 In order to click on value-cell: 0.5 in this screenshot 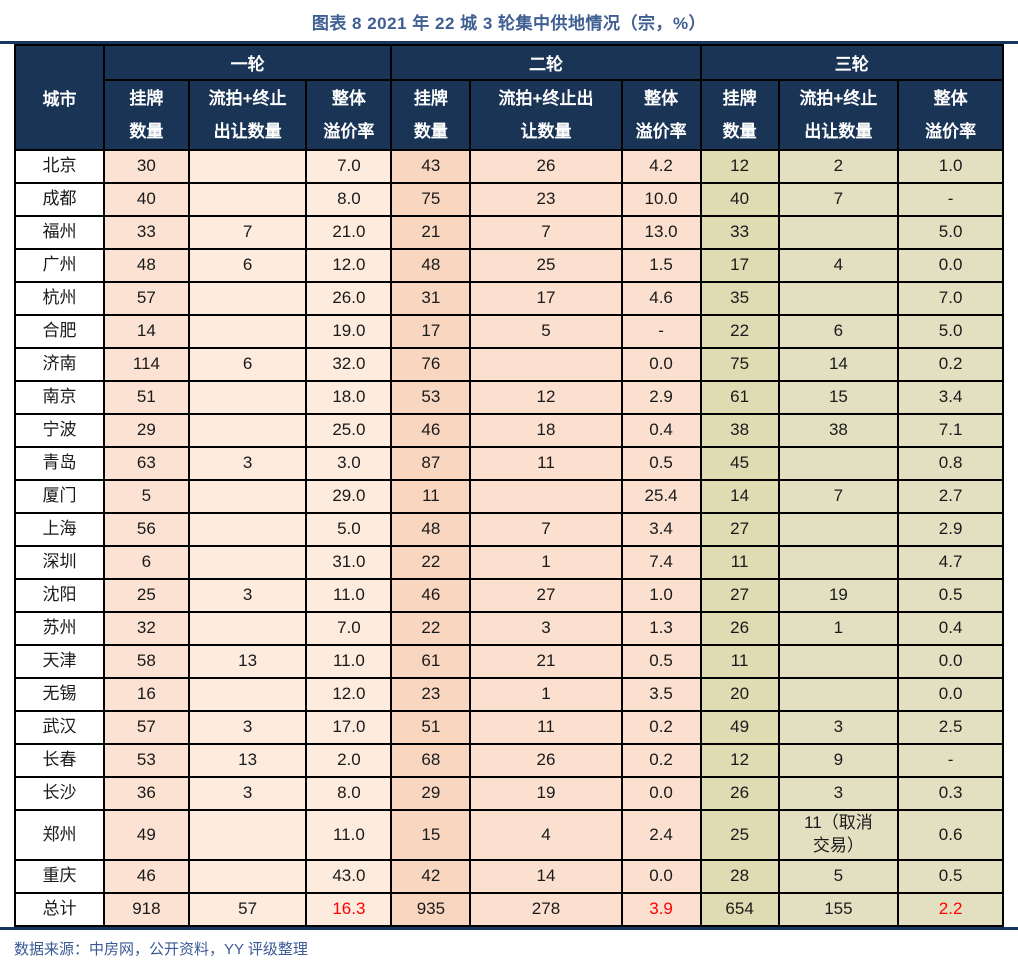, I will do `click(950, 596)`.